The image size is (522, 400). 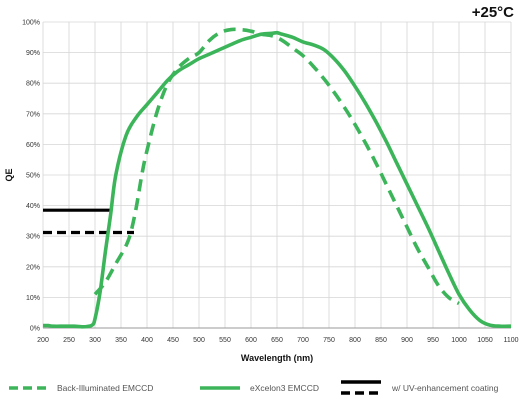 What do you see at coordinates (510, 340) in the screenshot?
I see `x-tick-label: 1100` at bounding box center [510, 340].